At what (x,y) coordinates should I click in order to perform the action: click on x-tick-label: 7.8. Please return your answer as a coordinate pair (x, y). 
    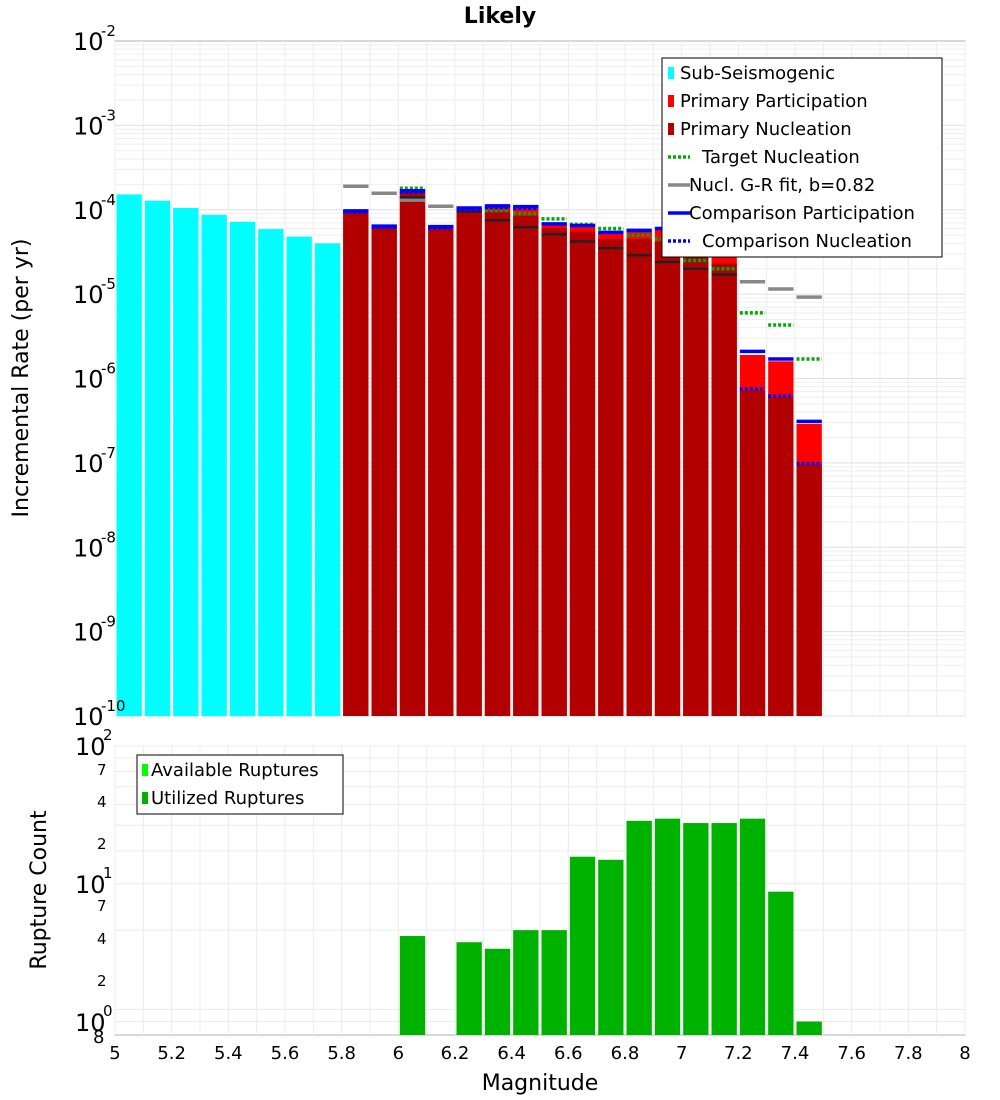
    Looking at the image, I should click on (908, 1053).